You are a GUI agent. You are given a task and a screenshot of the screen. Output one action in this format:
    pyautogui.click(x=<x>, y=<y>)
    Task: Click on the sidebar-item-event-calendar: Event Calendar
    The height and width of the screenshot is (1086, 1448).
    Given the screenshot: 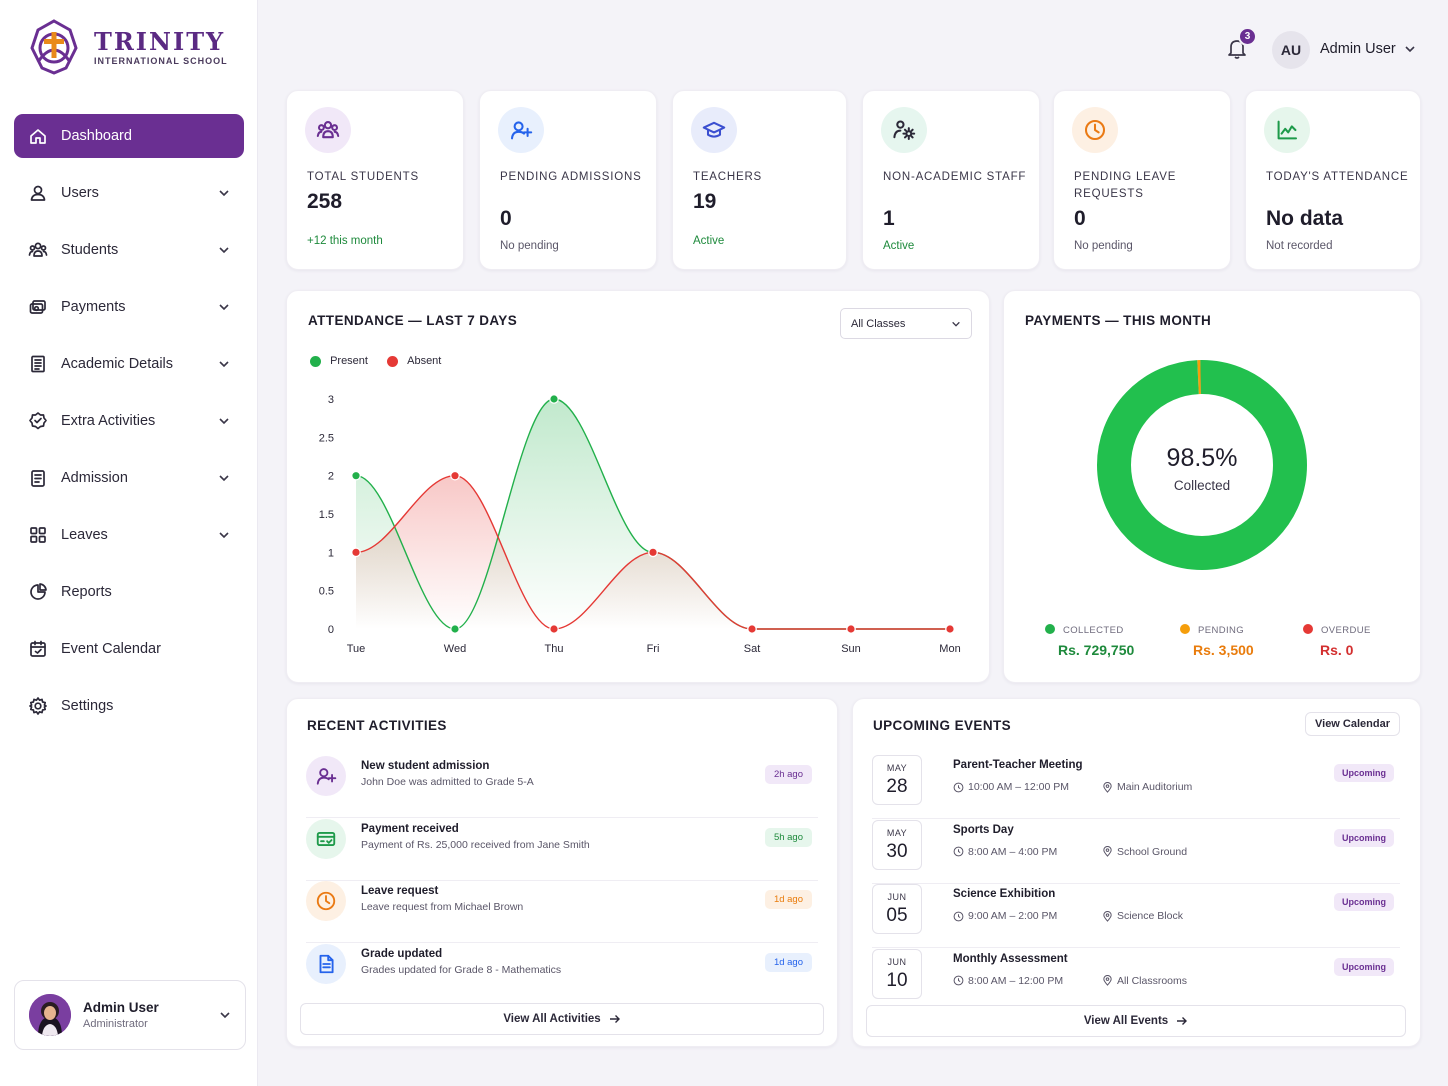 What is the action you would take?
    pyautogui.click(x=129, y=649)
    